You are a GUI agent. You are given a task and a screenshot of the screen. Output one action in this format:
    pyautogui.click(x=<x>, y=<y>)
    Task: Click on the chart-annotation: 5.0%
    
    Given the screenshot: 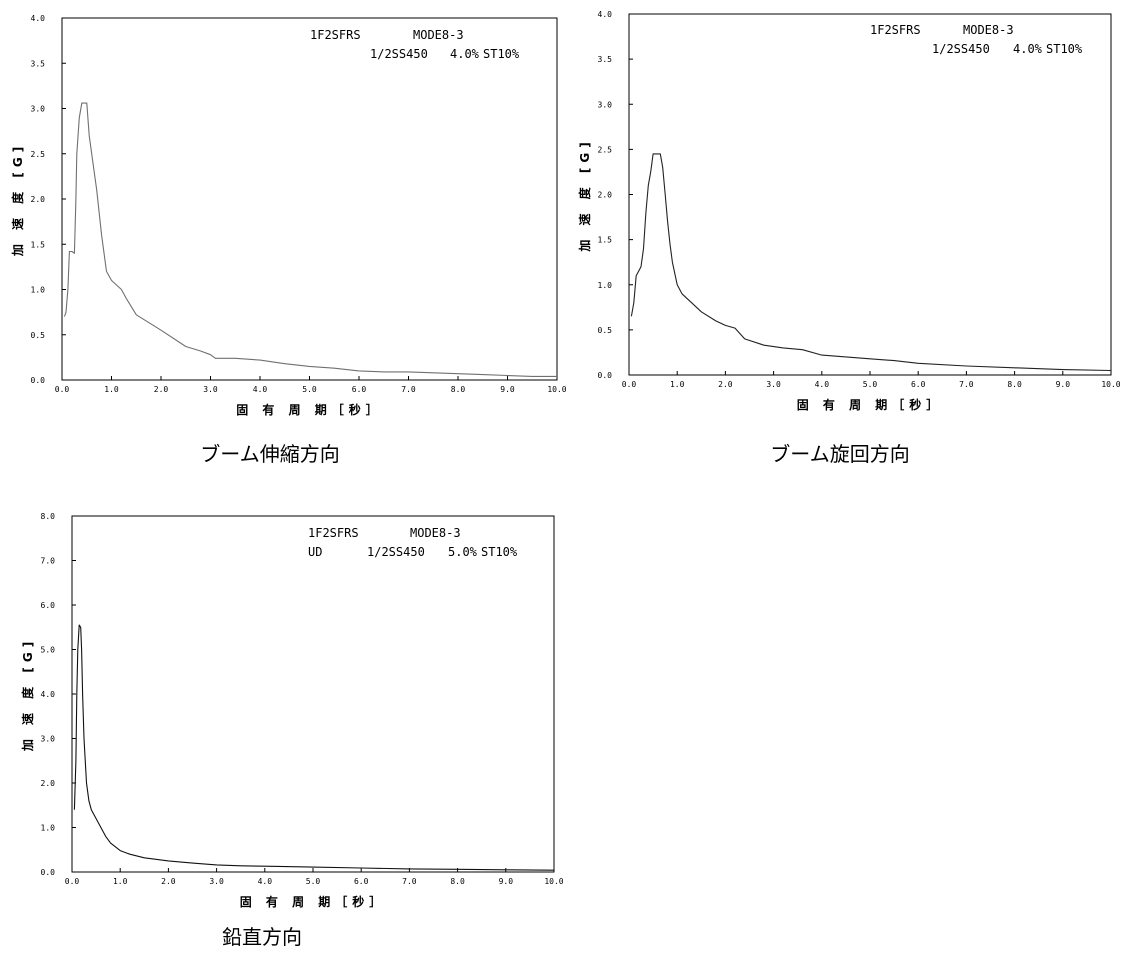 What is the action you would take?
    pyautogui.click(x=463, y=552)
    